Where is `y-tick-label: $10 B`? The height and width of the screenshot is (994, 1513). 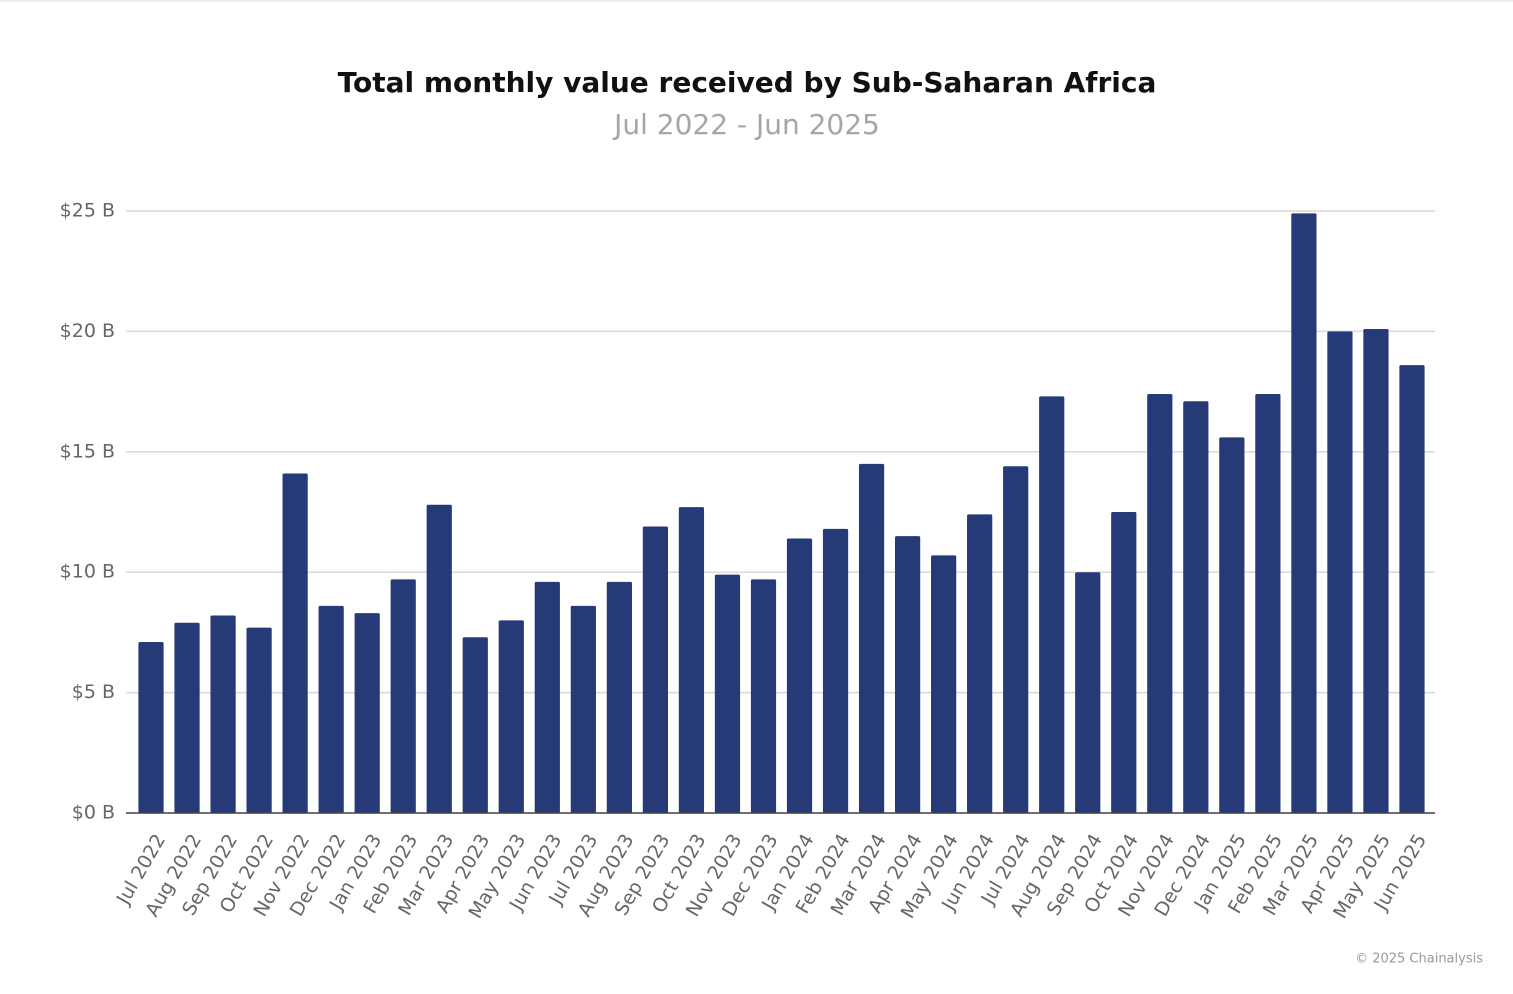 y-tick-label: $10 B is located at coordinates (87, 572).